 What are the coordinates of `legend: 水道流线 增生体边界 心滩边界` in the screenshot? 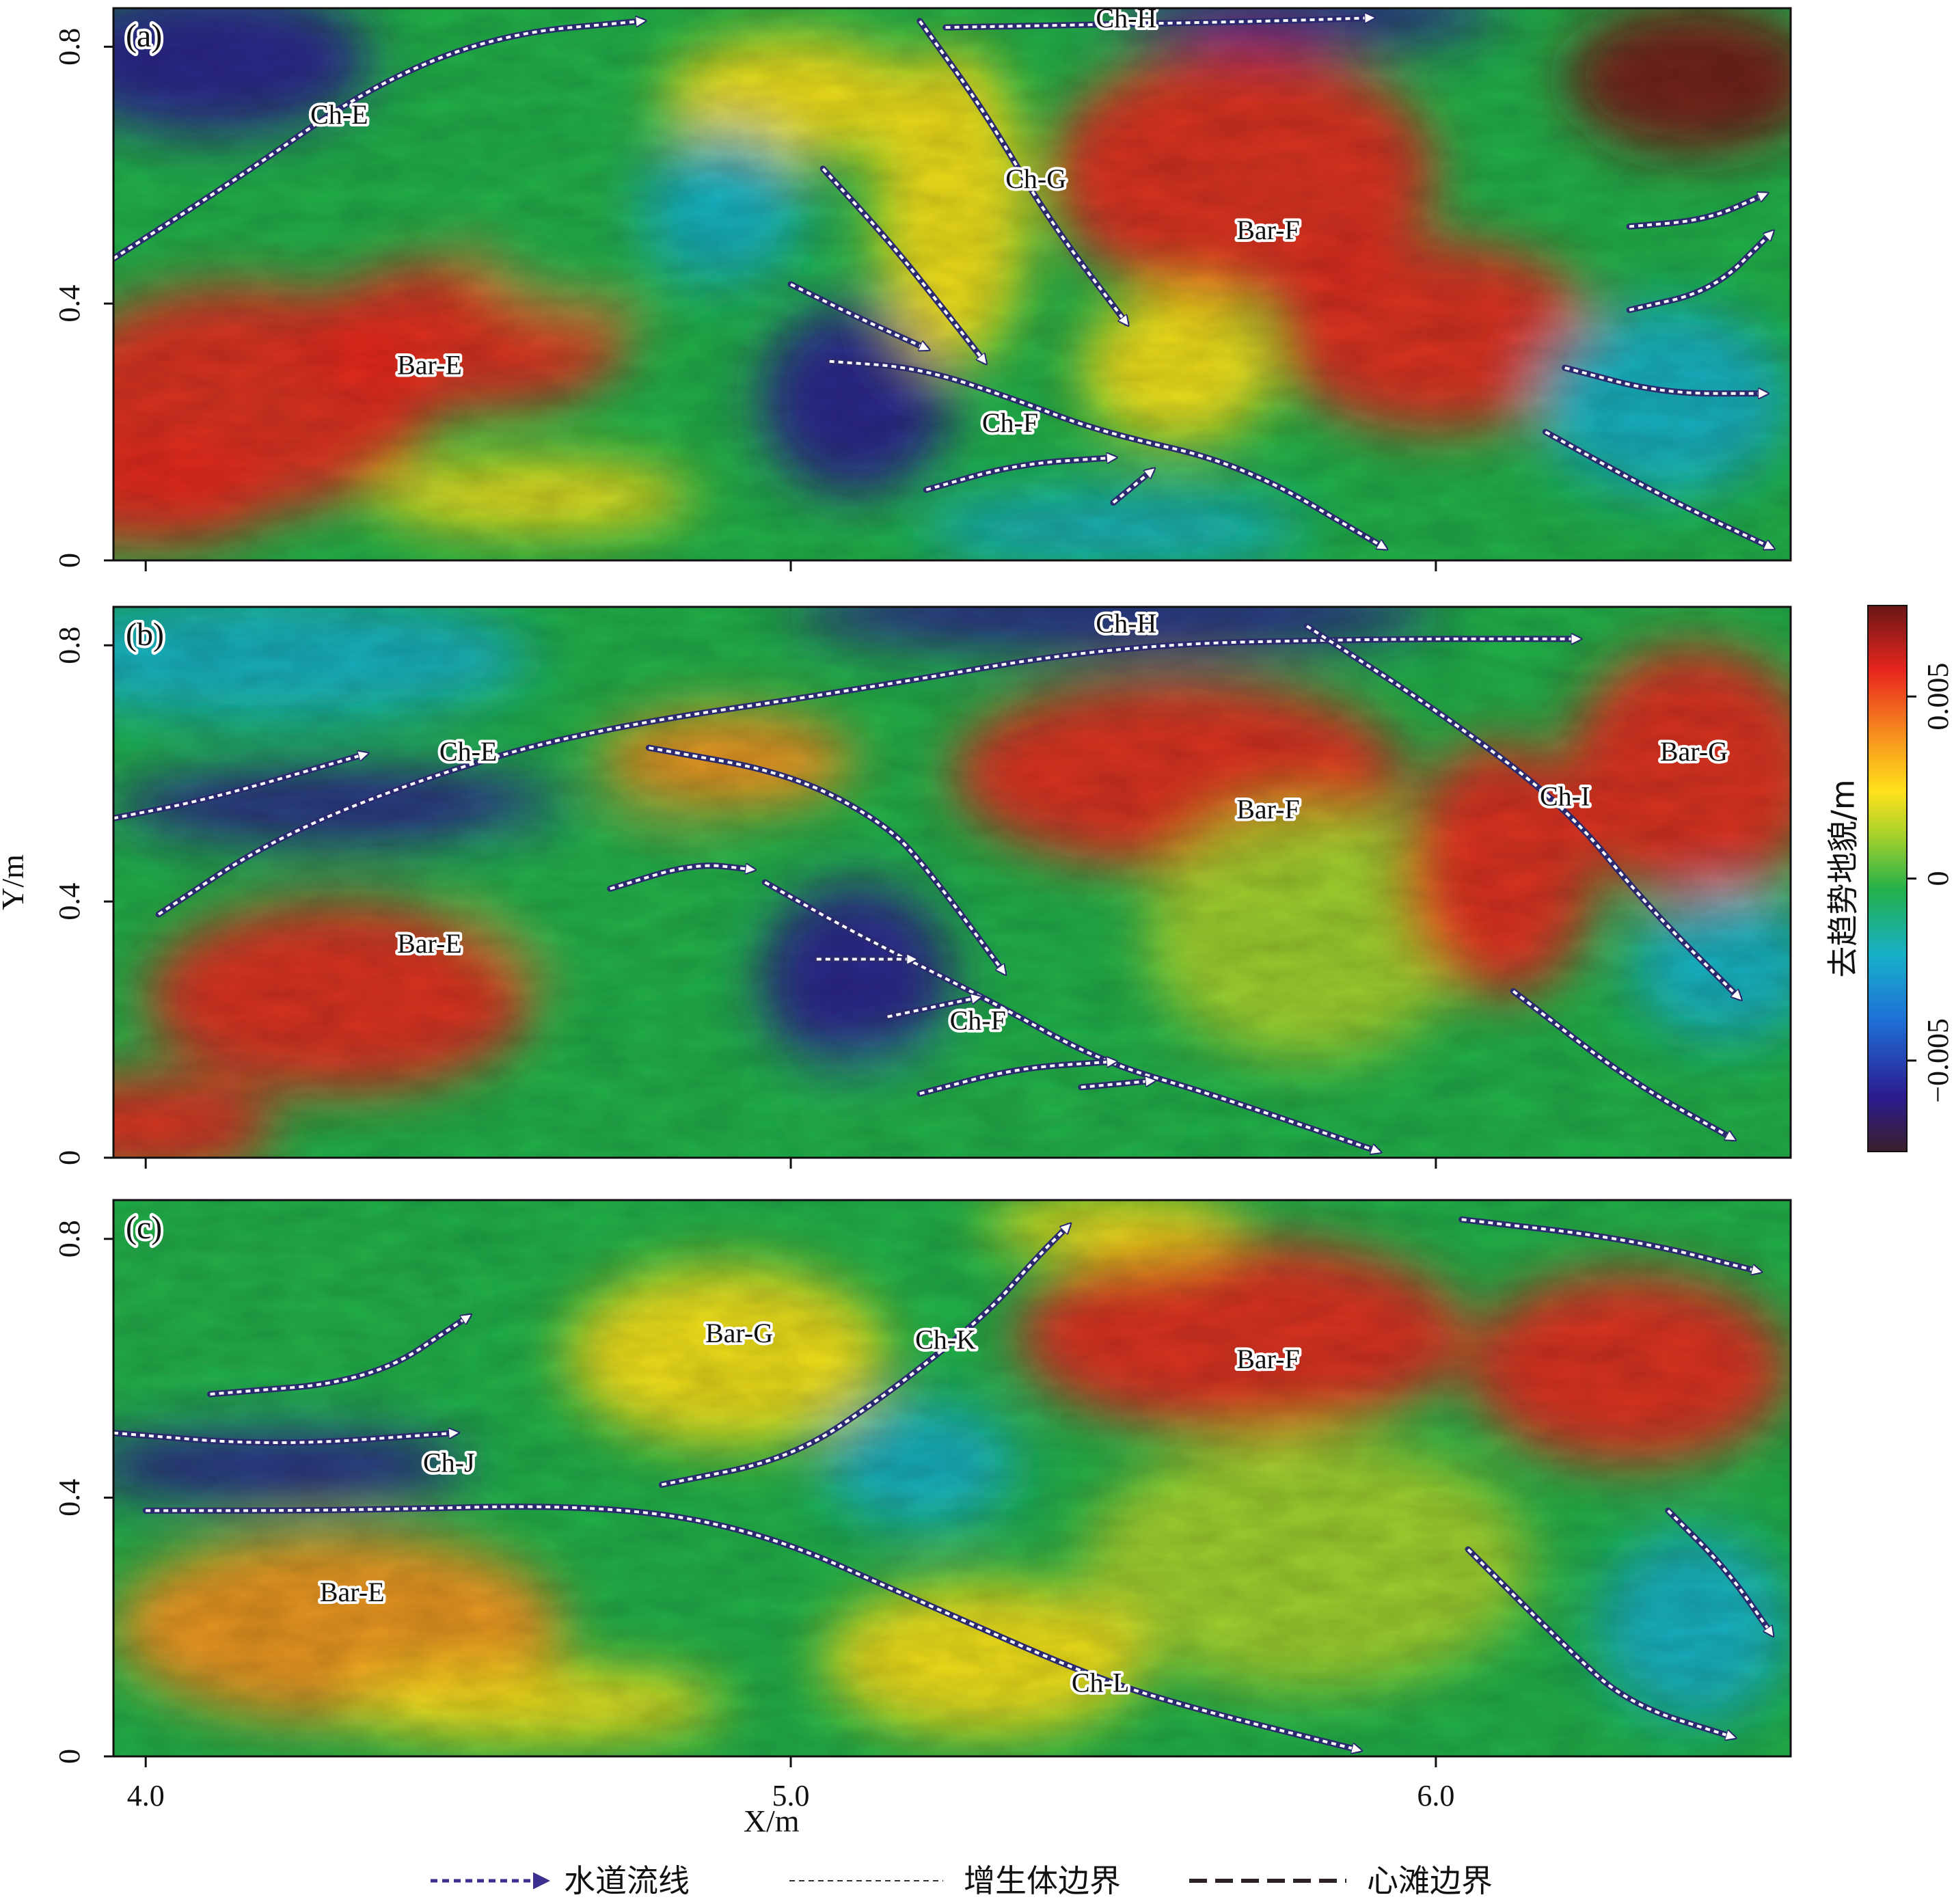 It's located at (962, 1880).